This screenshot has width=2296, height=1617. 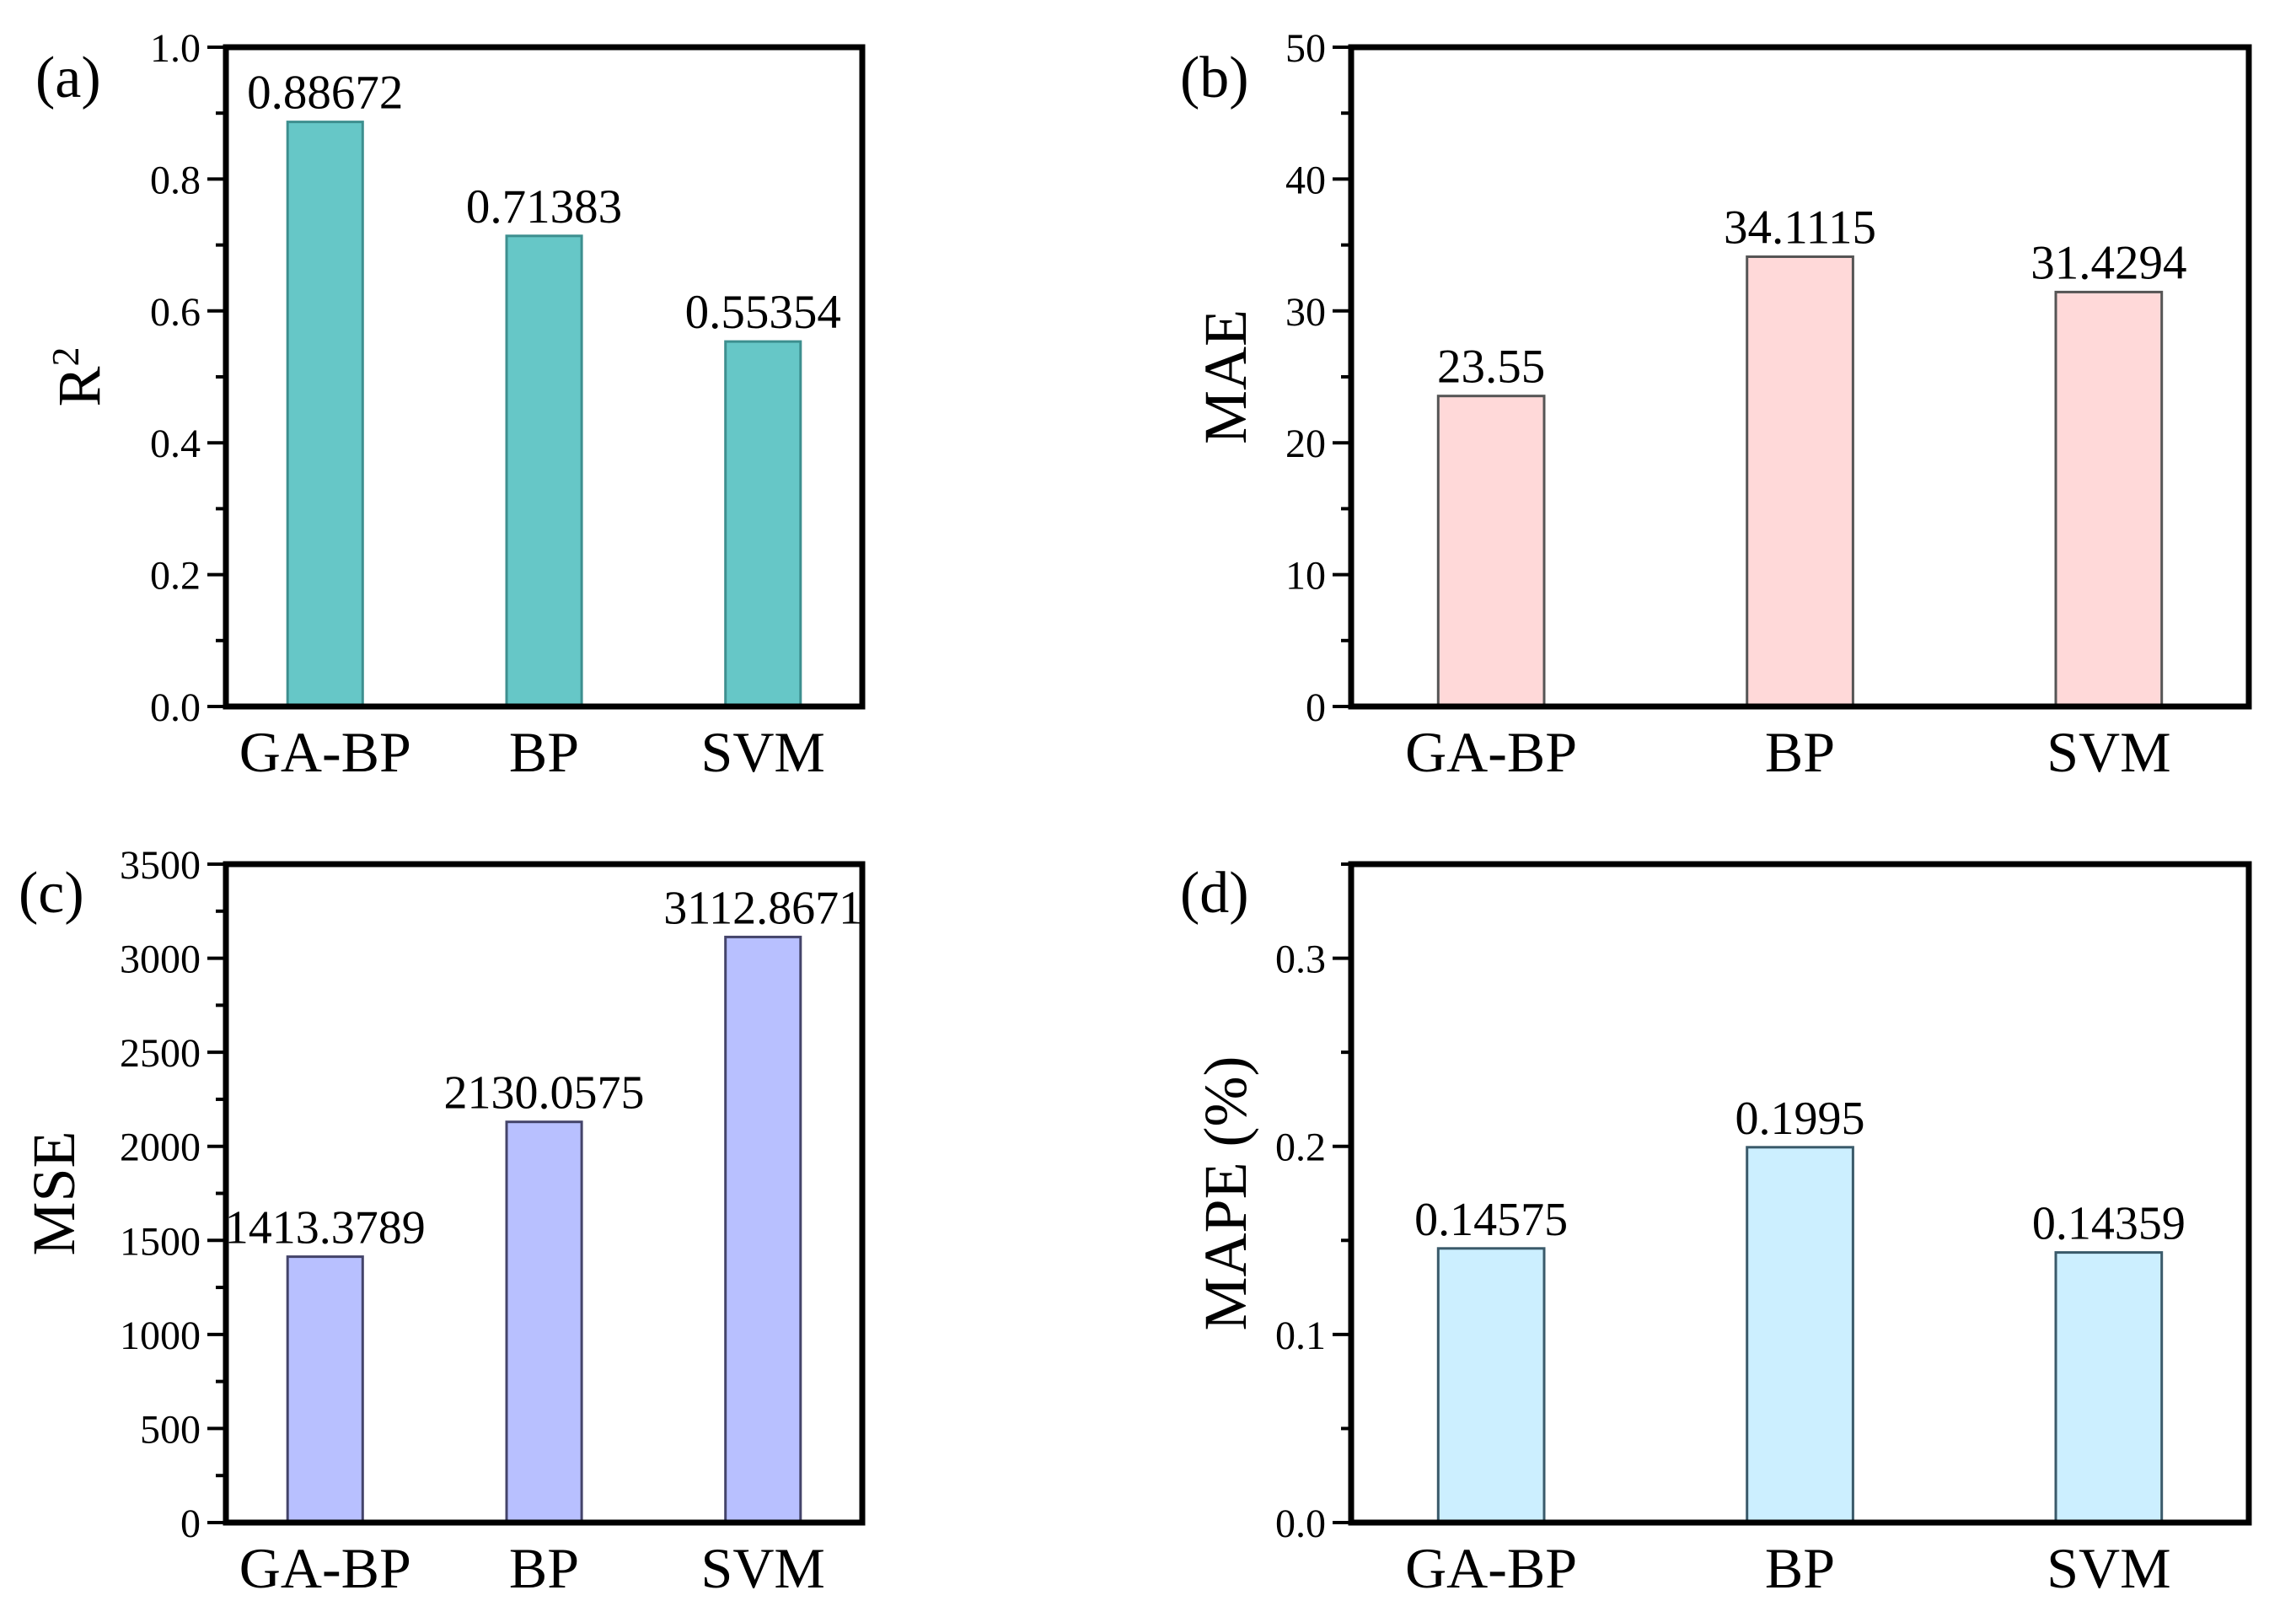 I want to click on y-tick-label: 0.3, so click(x=1300, y=959).